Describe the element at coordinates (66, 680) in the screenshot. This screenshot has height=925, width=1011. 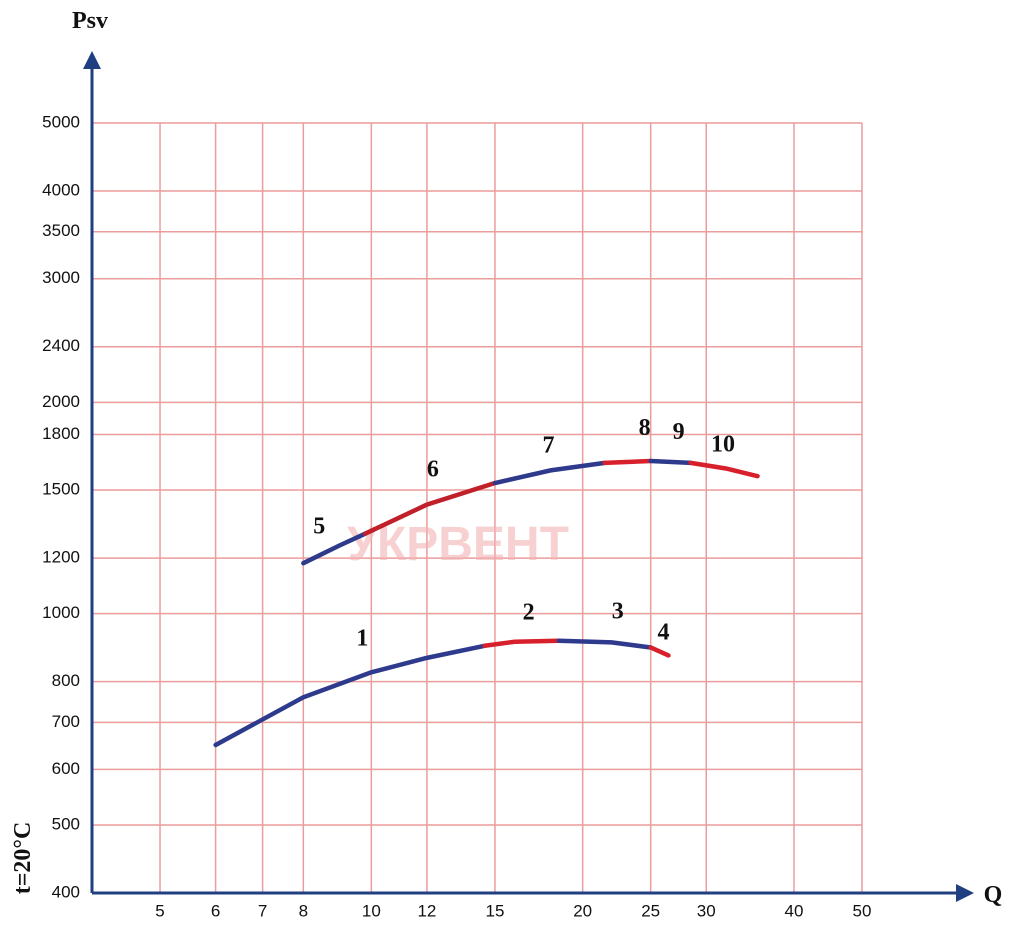
I see `y-tick-label: 800` at that location.